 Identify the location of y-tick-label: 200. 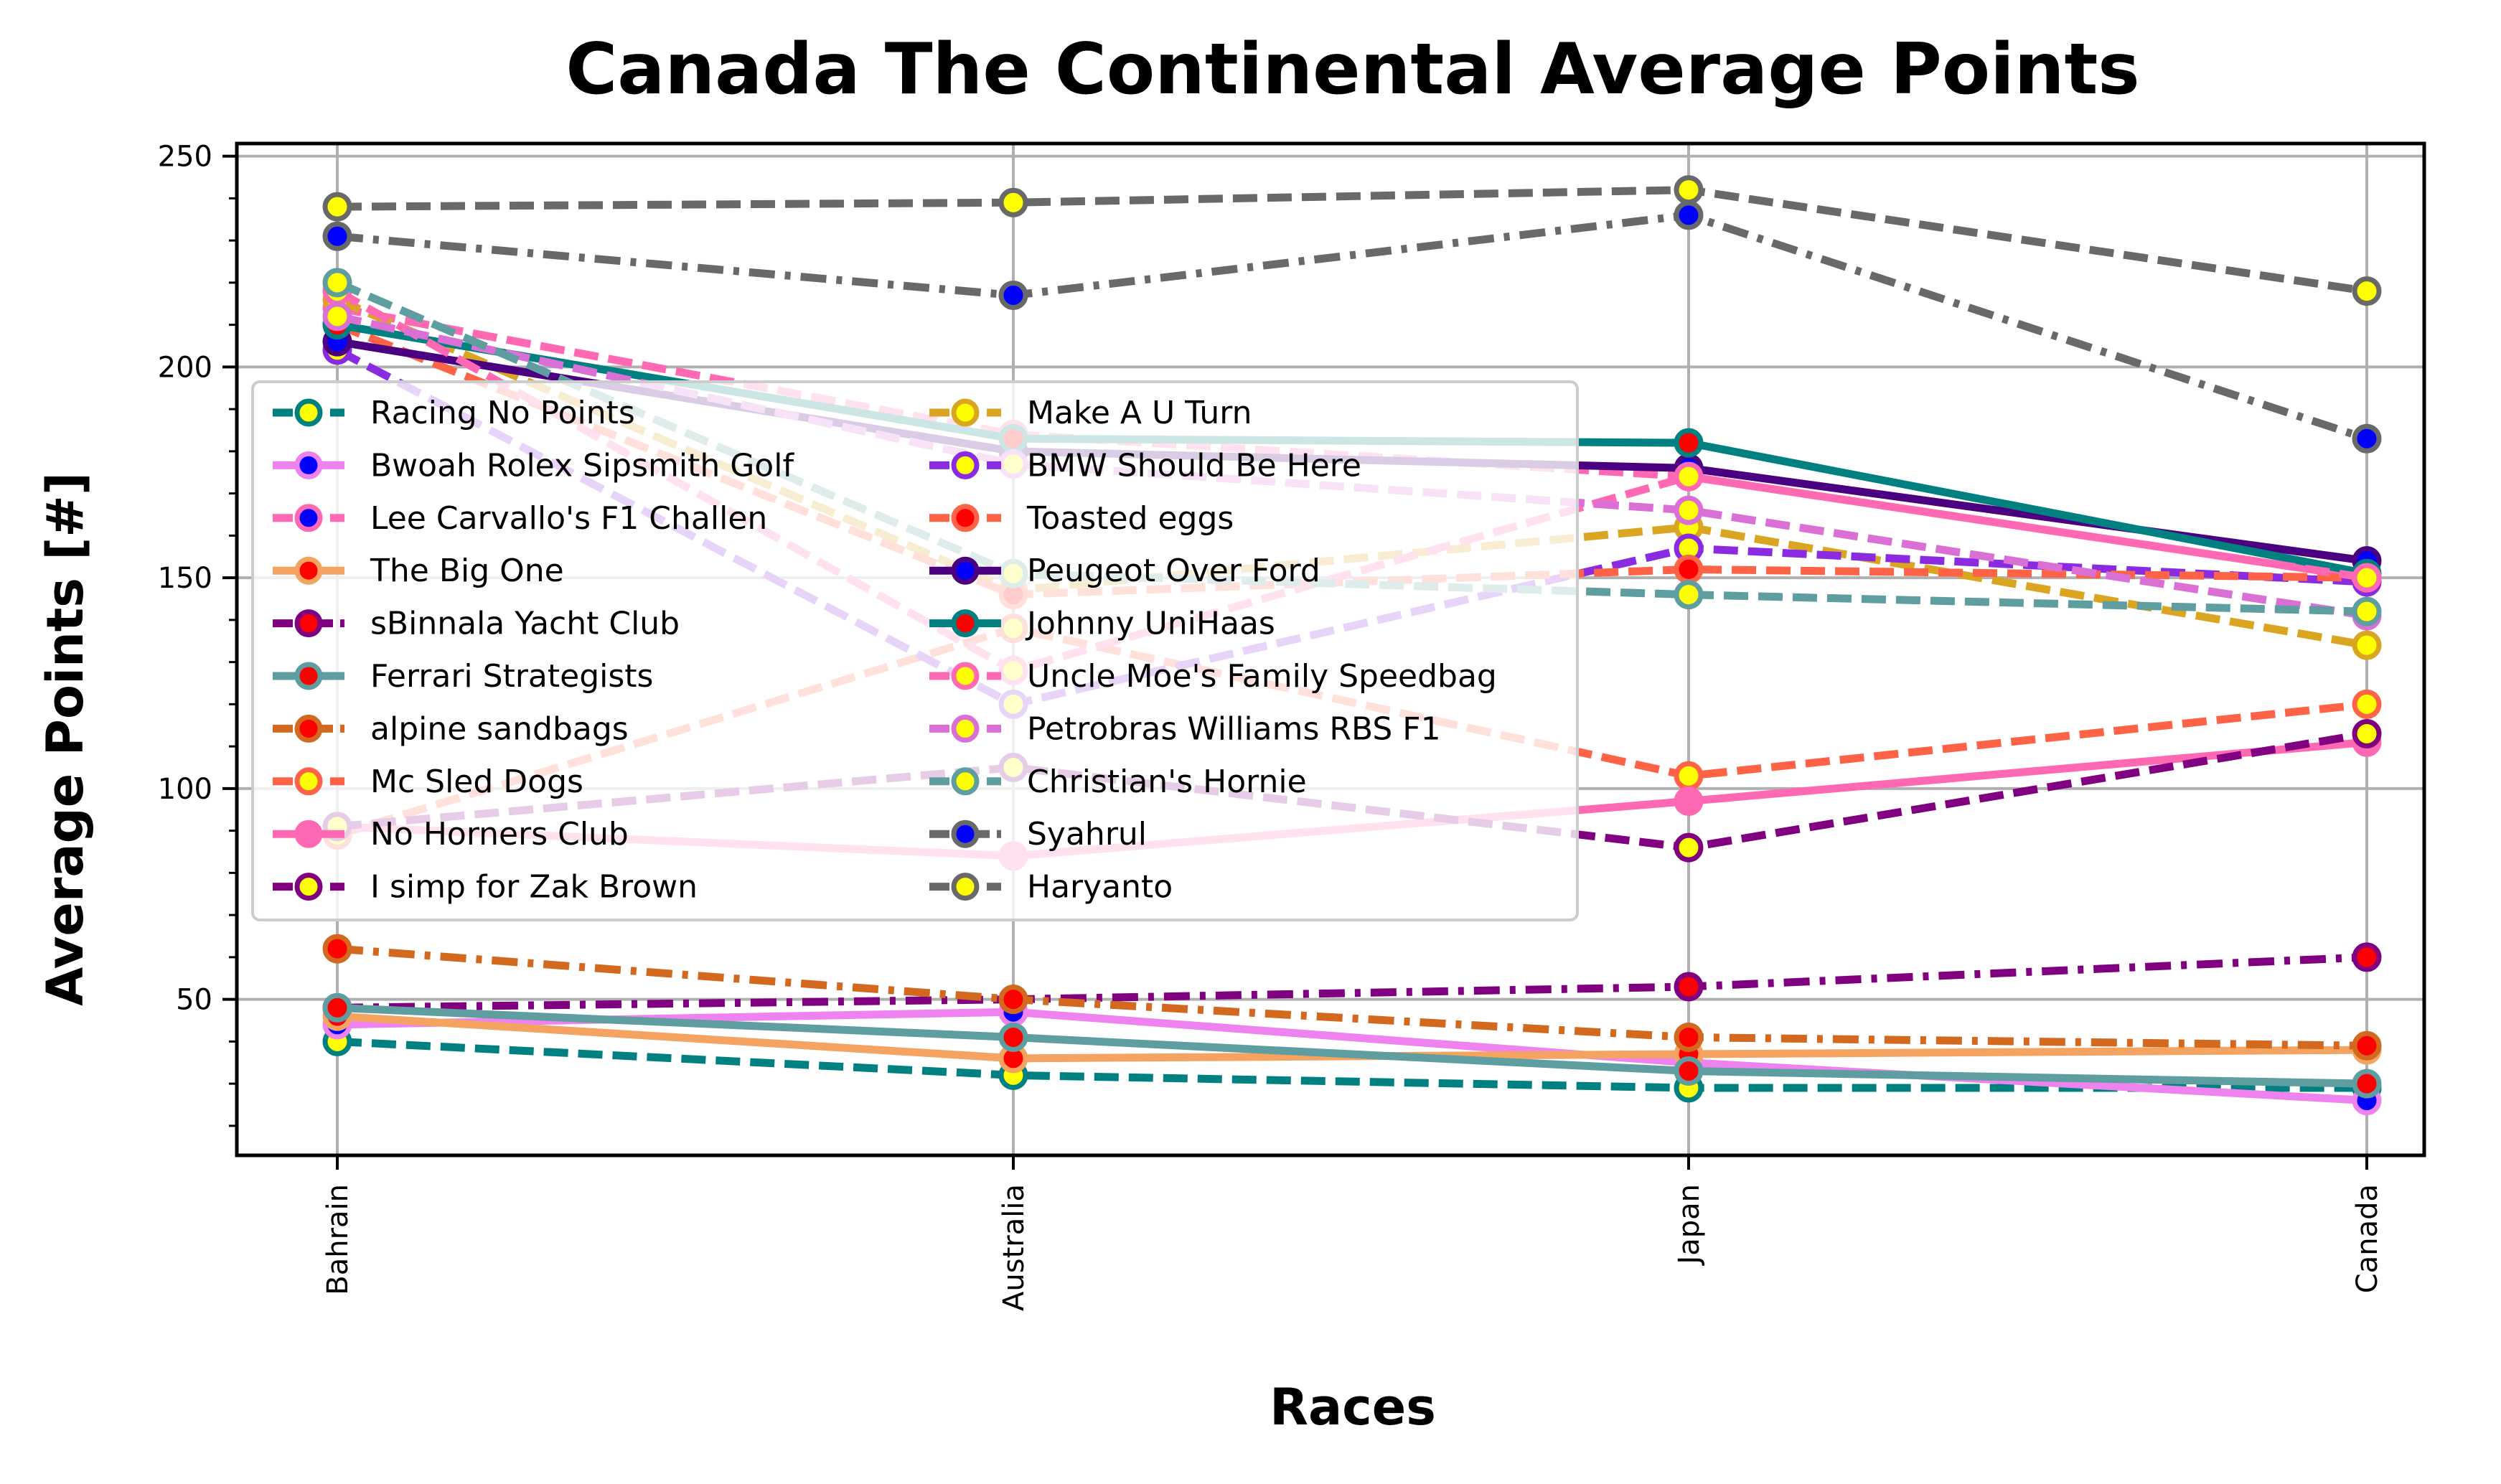
(185, 367).